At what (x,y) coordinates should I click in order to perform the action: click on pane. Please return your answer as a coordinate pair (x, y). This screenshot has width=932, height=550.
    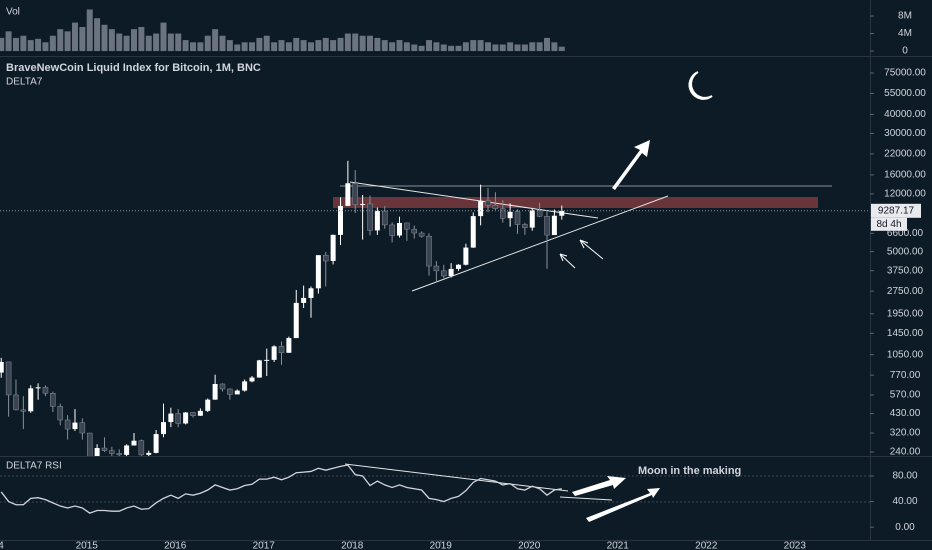
    Looking at the image, I should click on (281, 489).